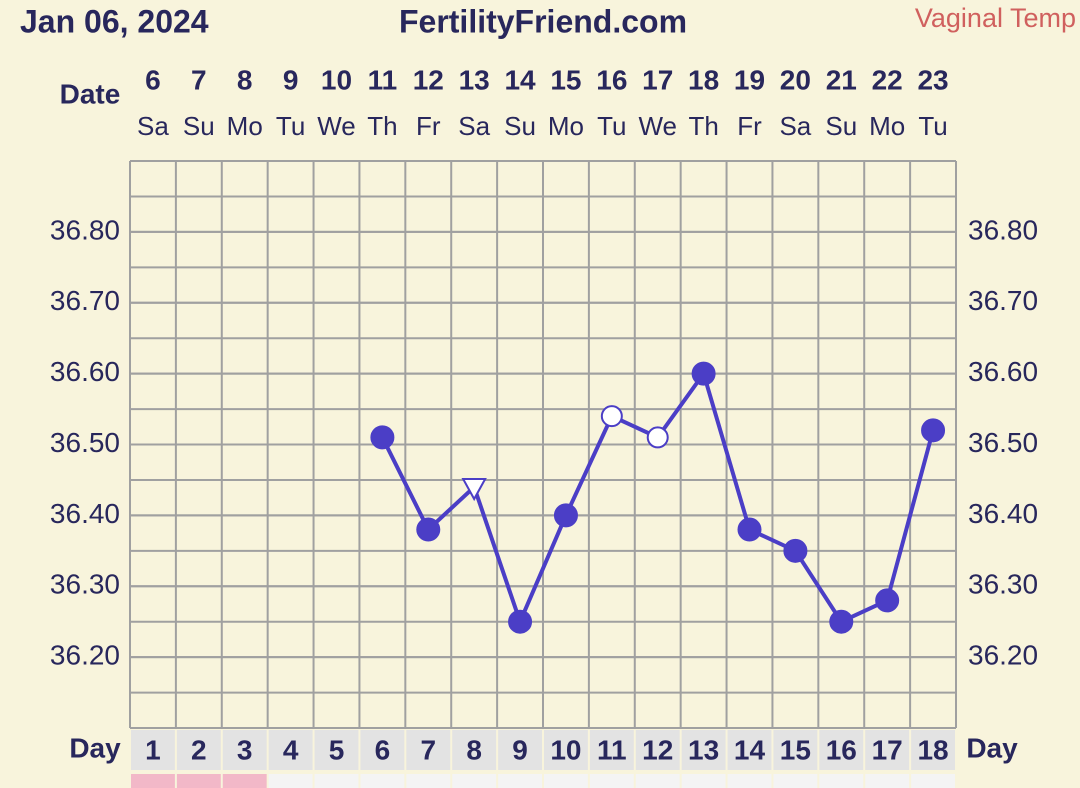 This screenshot has height=788, width=1080. Describe the element at coordinates (153, 79) in the screenshot. I see `date-number: 6` at that location.